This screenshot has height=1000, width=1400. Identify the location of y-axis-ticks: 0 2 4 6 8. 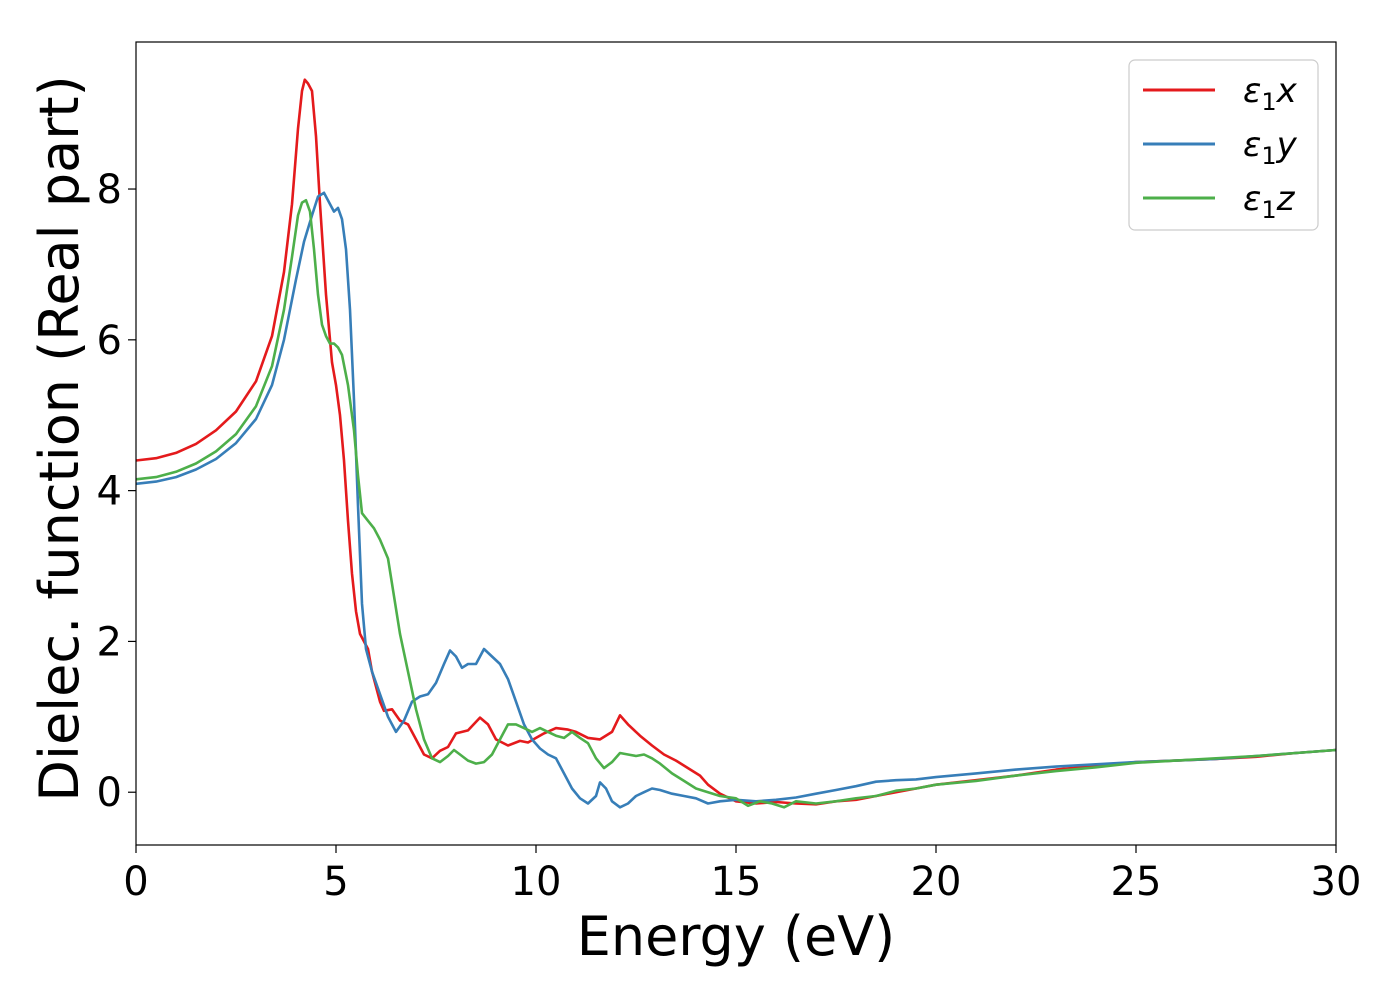
(116, 491).